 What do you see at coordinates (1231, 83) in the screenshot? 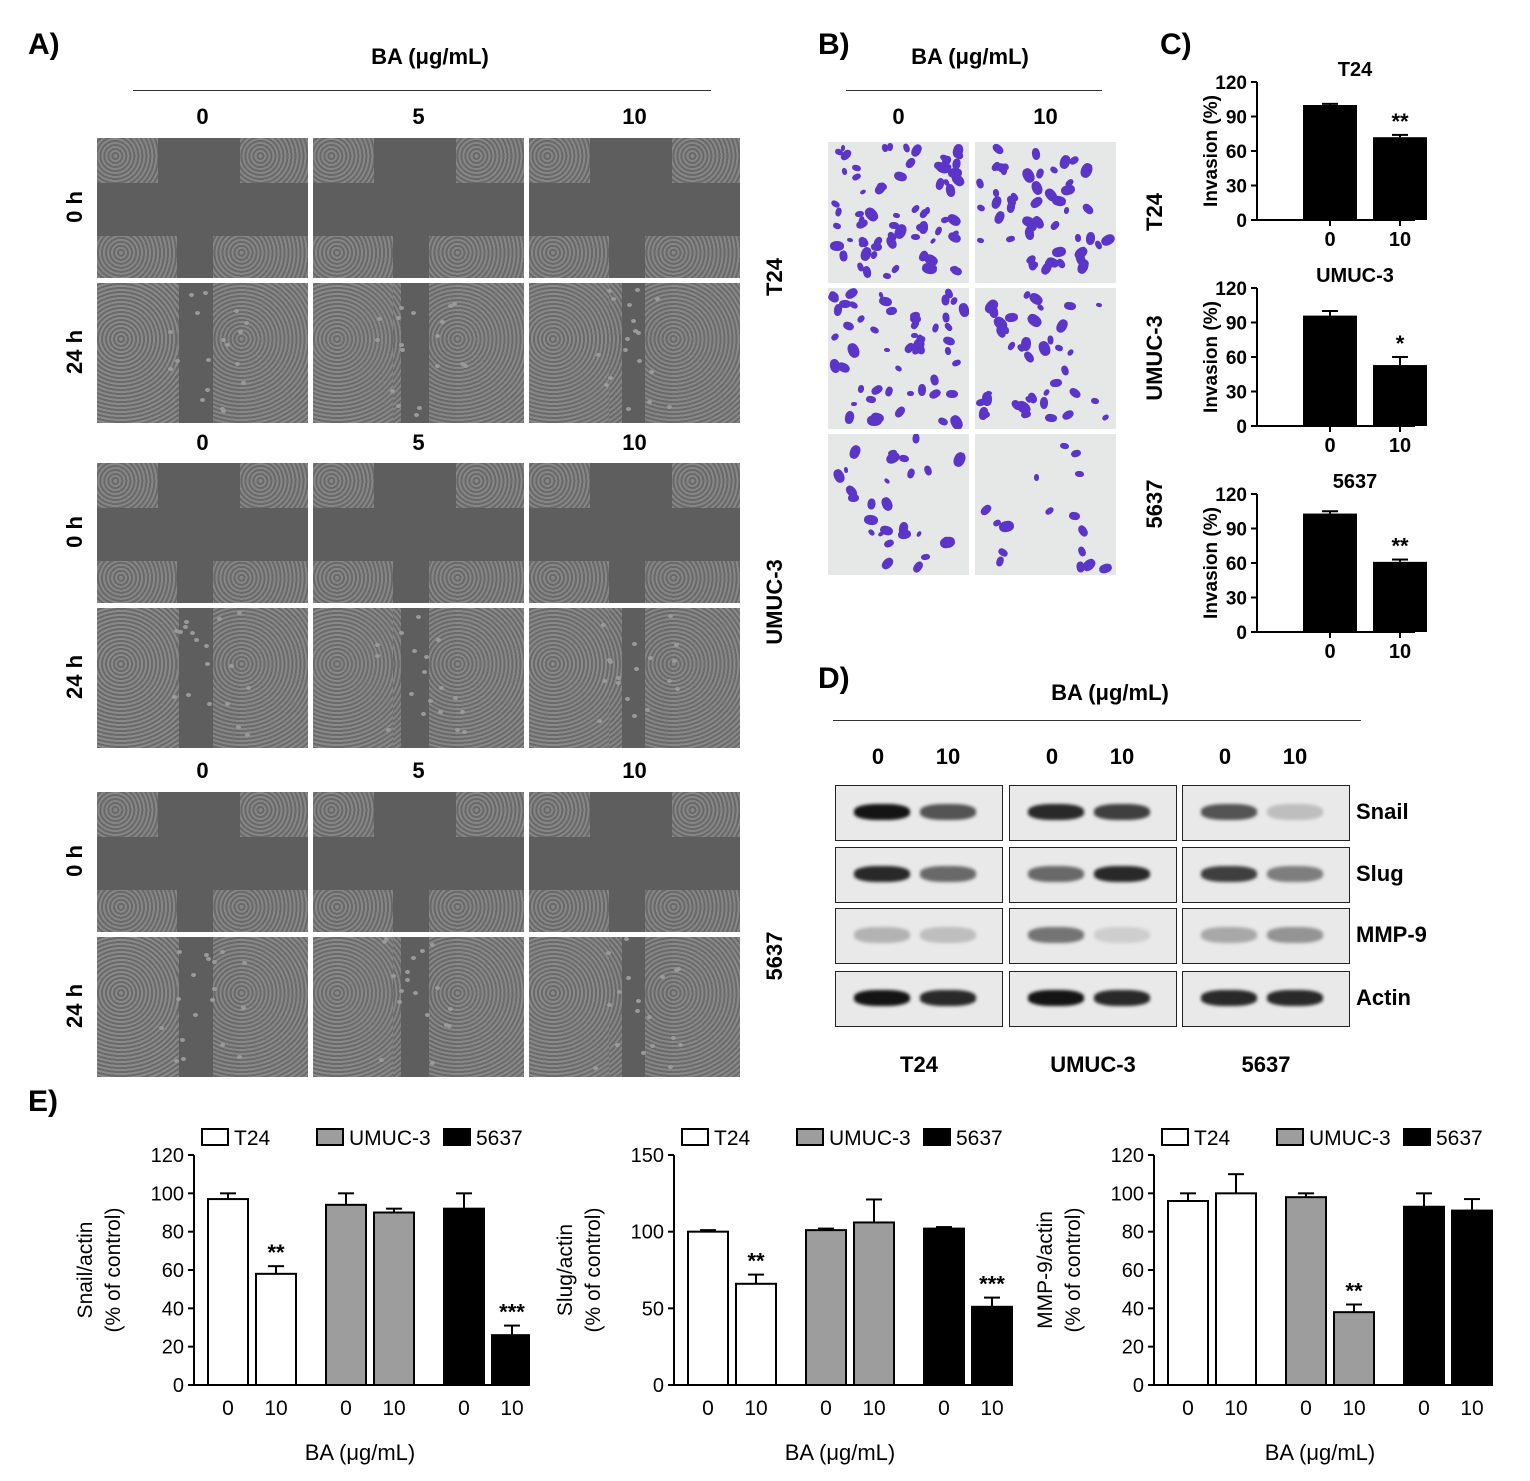
I see `panel-c-y-tick-label: 120` at bounding box center [1231, 83].